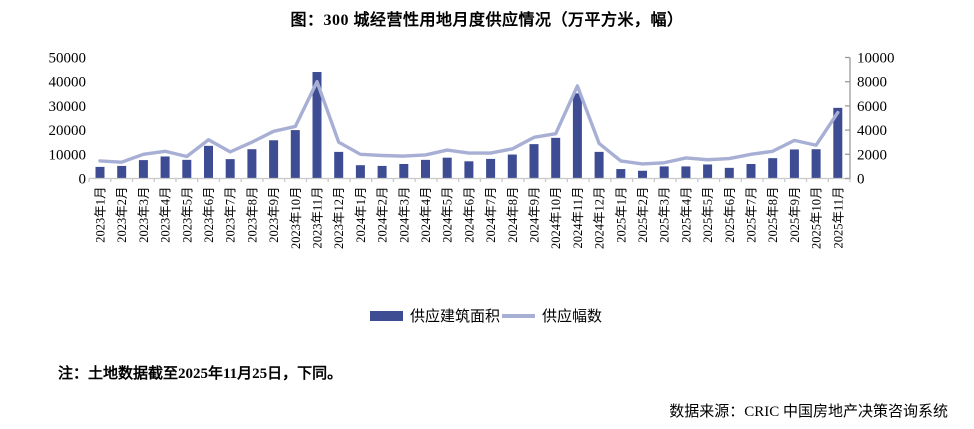  I want to click on bar-2024年4月, so click(425, 169).